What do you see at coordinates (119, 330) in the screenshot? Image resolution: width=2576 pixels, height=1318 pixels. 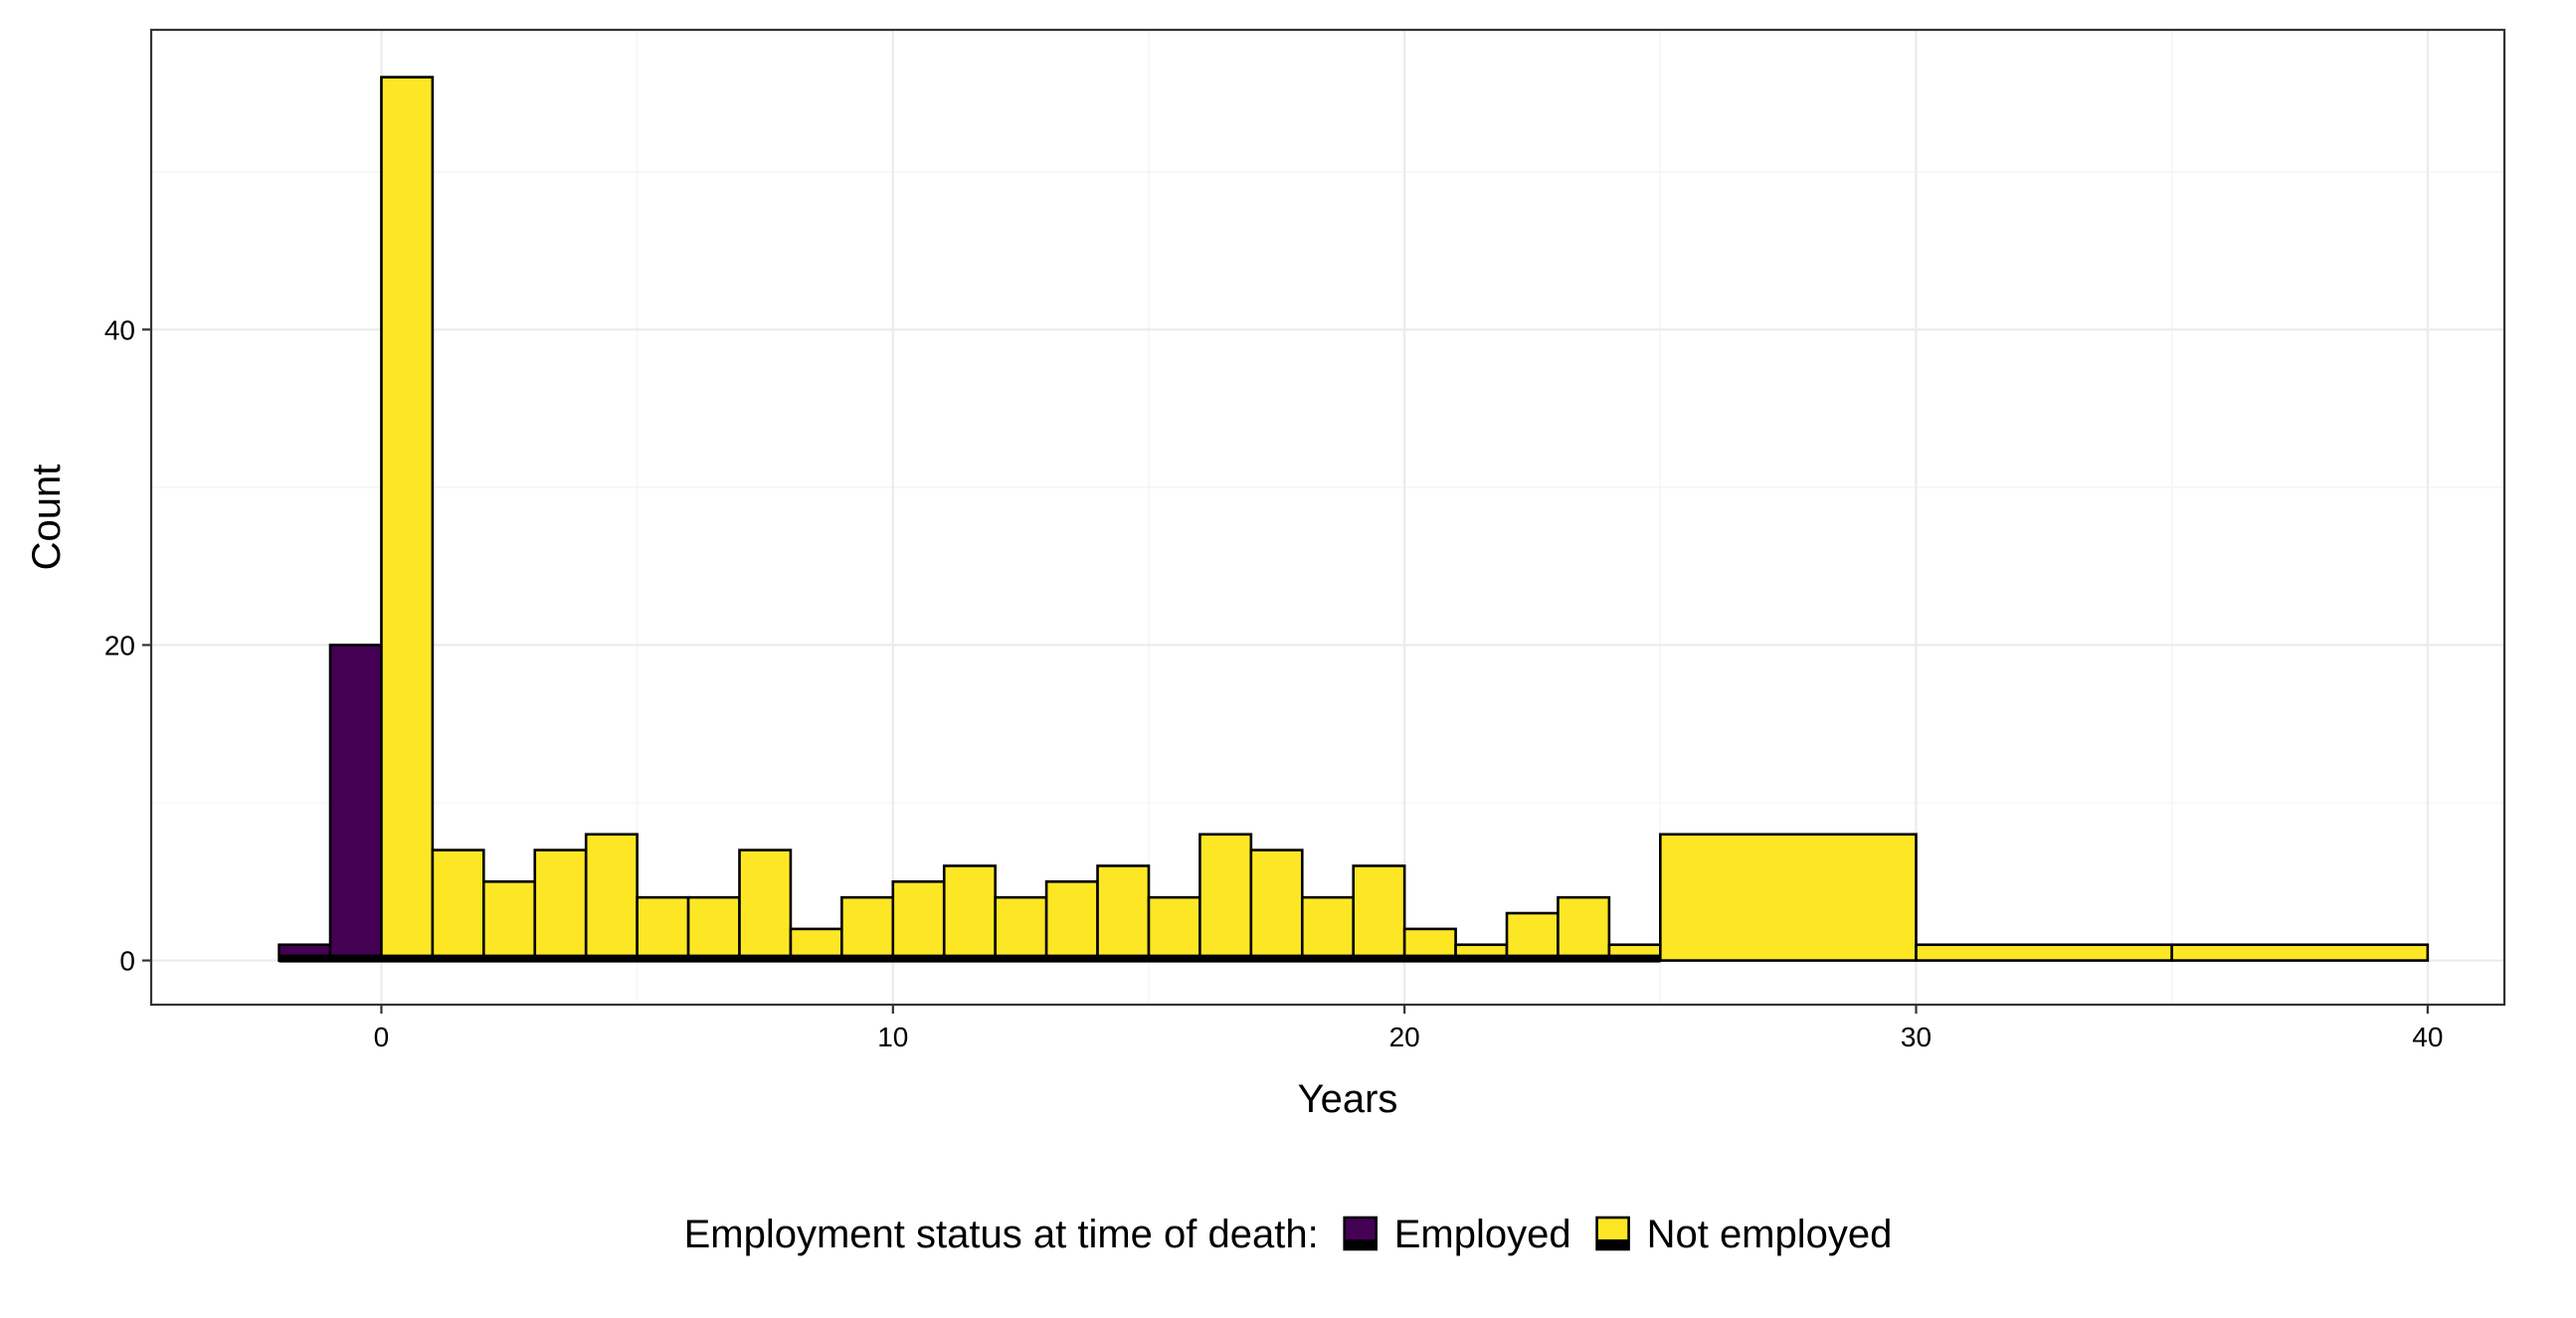 I see `y-tick-label: 40` at bounding box center [119, 330].